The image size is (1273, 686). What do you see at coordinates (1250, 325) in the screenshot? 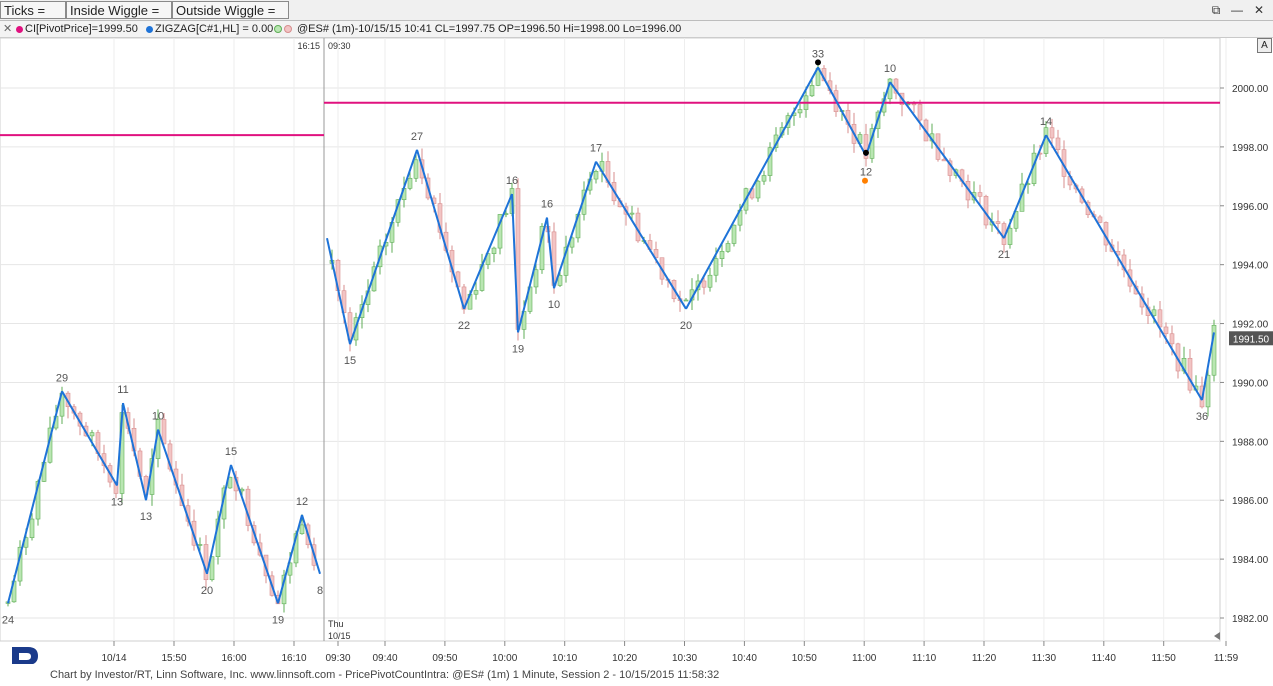
I see `y-tick-label: 1992.00` at bounding box center [1250, 325].